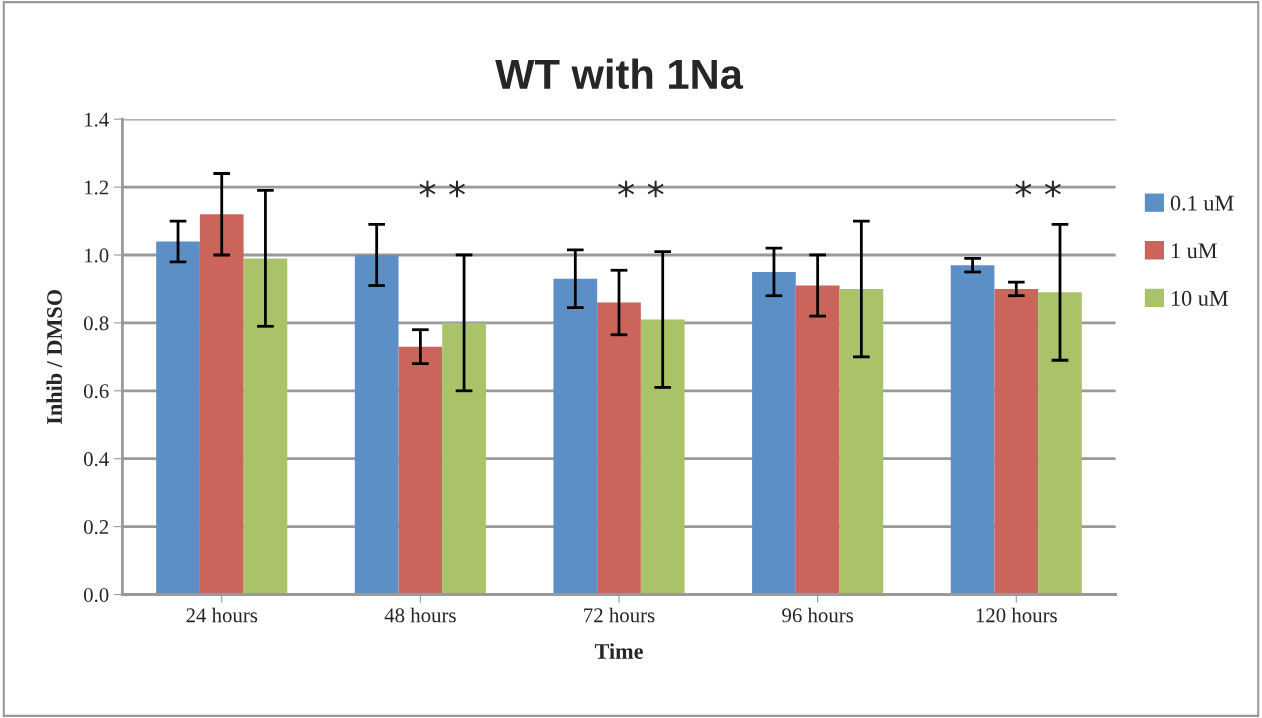  I want to click on chart-title: WT with 1Na, so click(619, 74).